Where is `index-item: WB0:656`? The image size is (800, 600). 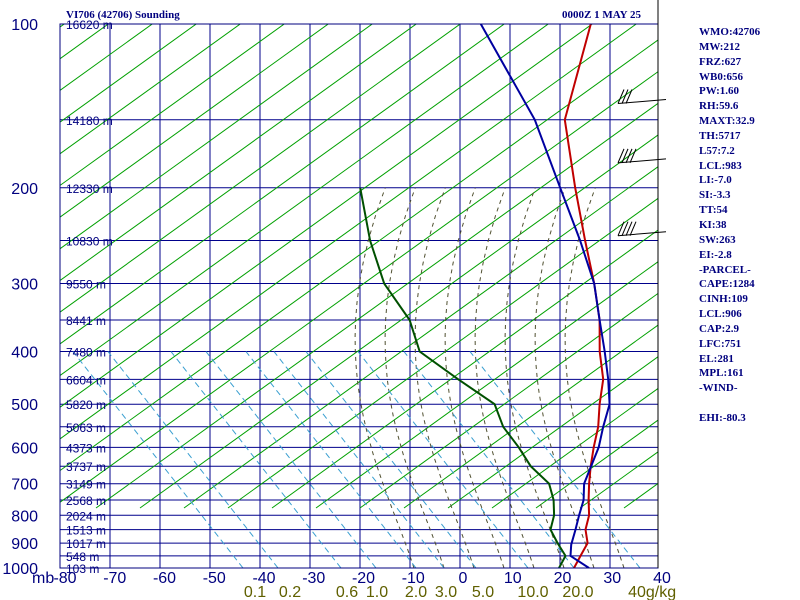
index-item: WB0:656 is located at coordinates (721, 76).